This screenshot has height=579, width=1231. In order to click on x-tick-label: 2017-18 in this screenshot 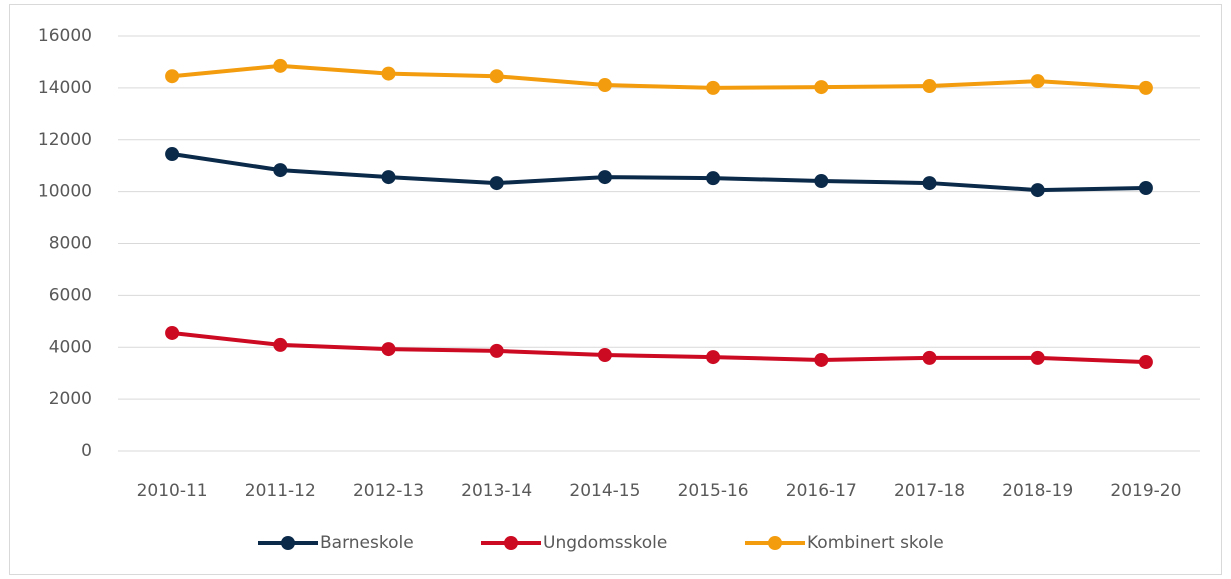, I will do `click(929, 491)`.